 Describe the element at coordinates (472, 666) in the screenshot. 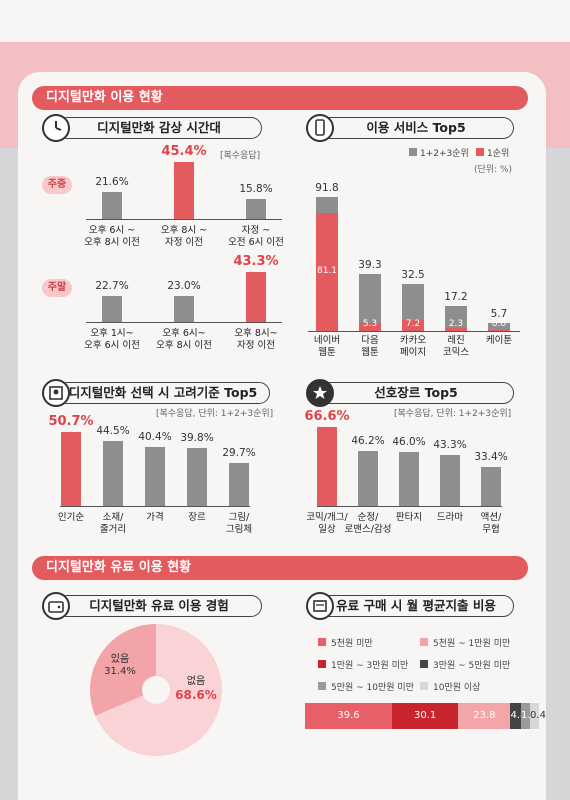

I see `spend-legend-label: 3만원 ~ 5만원 미만` at that location.